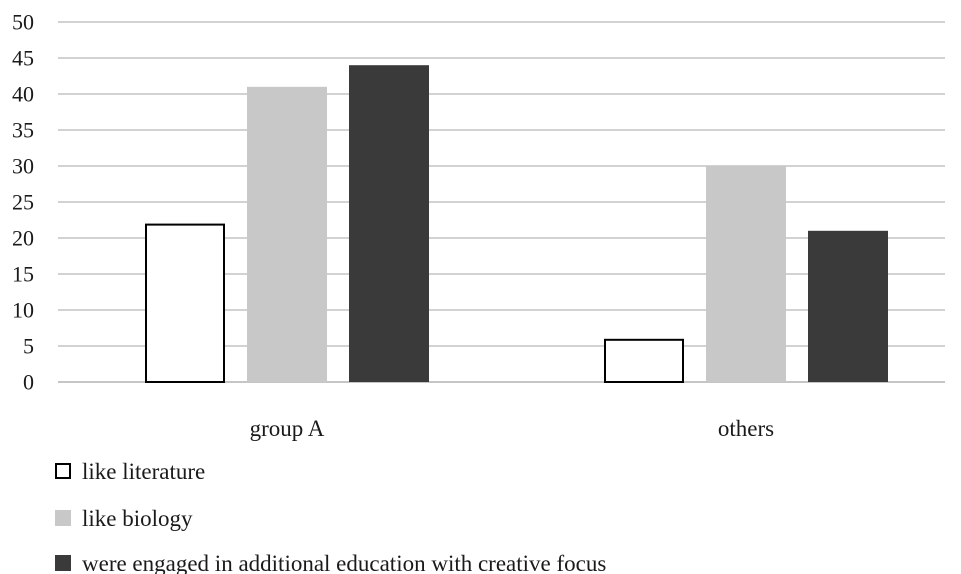 This screenshot has height=574, width=961. I want to click on legend-item: like literature, so click(130, 471).